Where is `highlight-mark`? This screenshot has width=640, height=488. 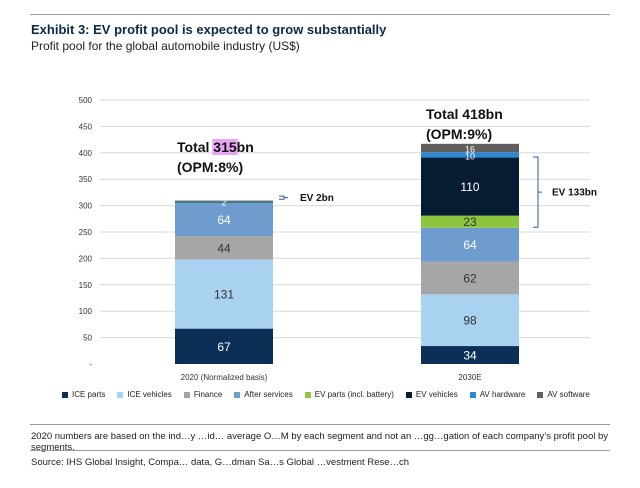
highlight-mark is located at coordinates (225, 147).